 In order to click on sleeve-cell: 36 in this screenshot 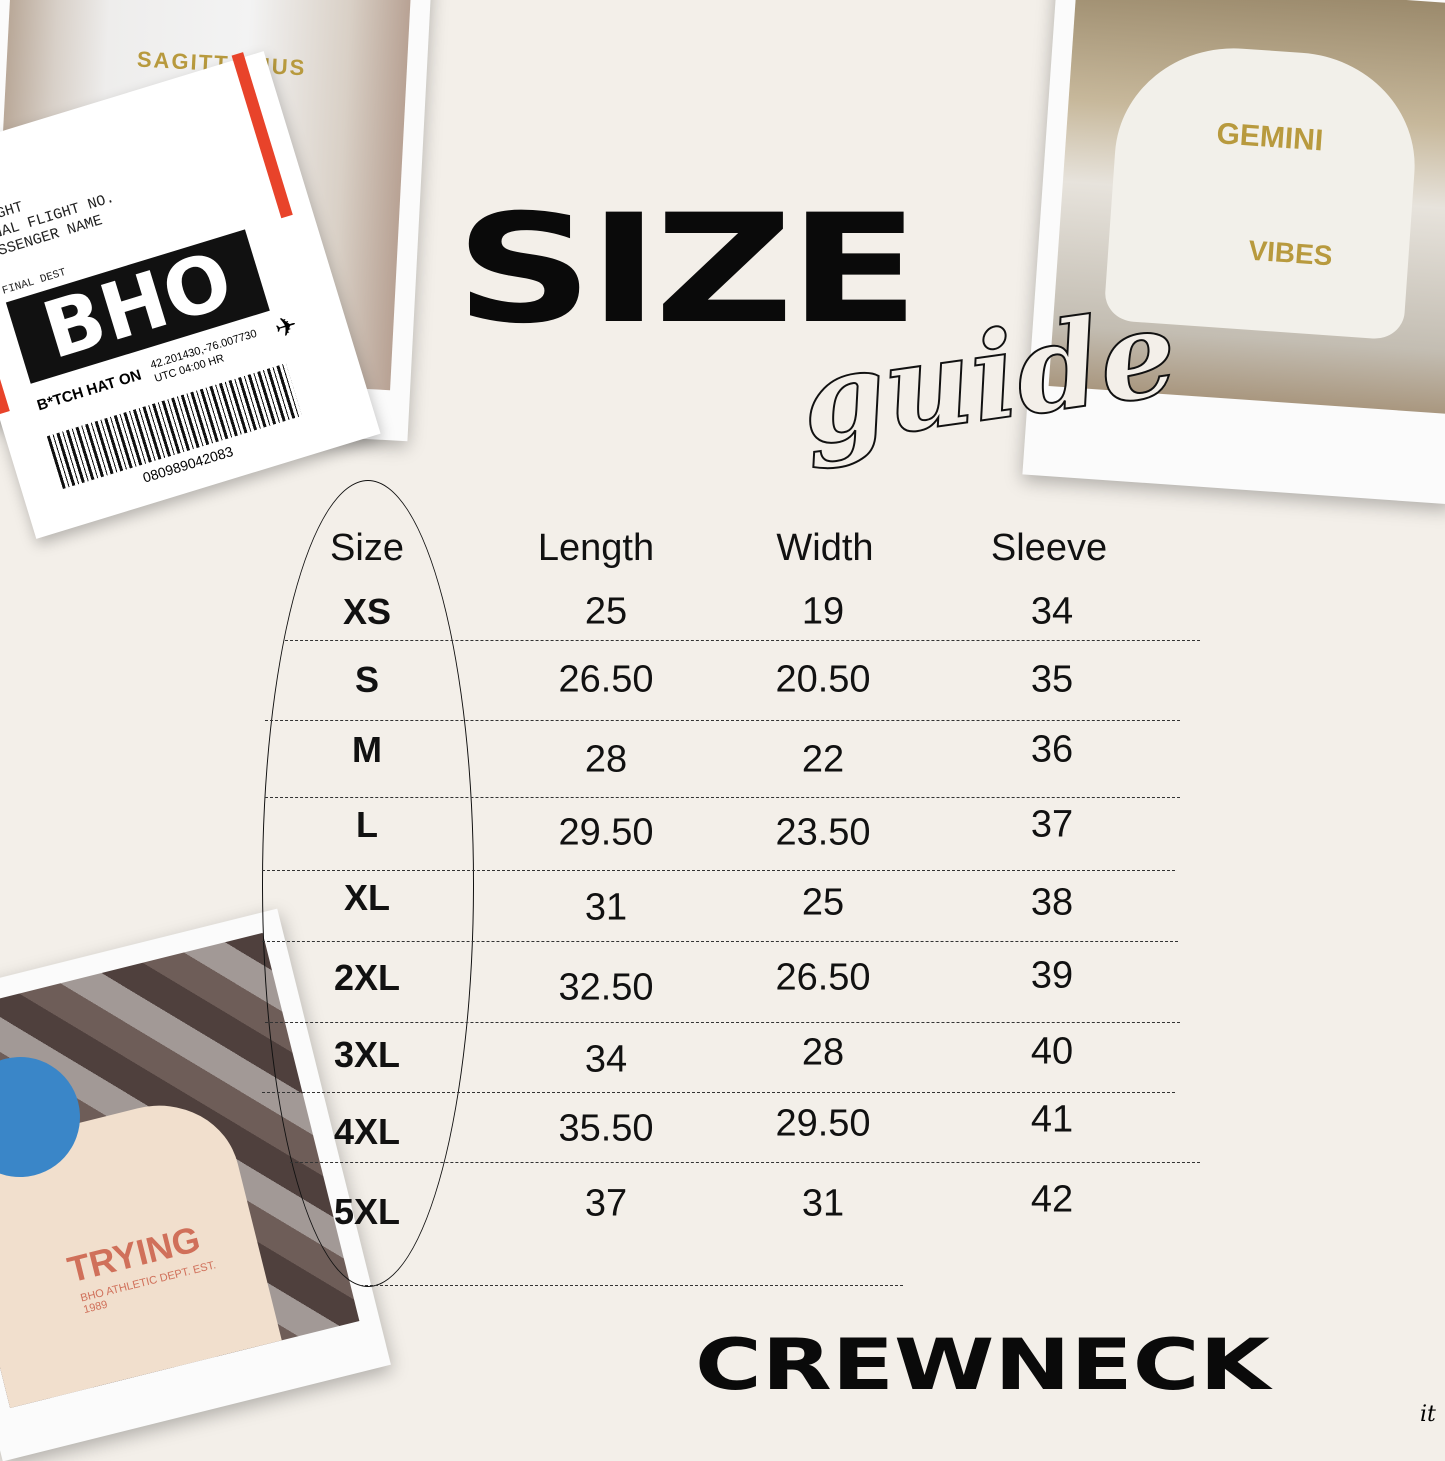, I will do `click(1052, 749)`.